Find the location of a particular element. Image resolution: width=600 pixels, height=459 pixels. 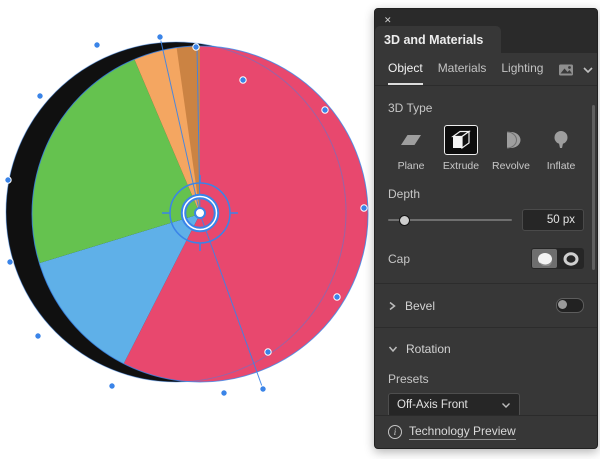

type-inflate-label: Inflate is located at coordinates (561, 166).